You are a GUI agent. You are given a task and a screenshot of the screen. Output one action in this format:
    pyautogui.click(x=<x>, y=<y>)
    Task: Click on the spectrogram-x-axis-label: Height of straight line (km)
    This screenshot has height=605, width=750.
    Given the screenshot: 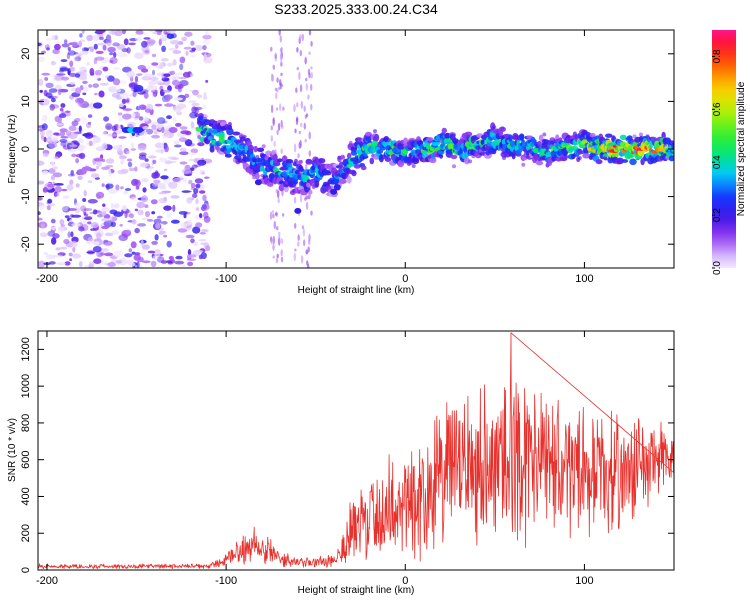 What is the action you would take?
    pyautogui.click(x=356, y=290)
    